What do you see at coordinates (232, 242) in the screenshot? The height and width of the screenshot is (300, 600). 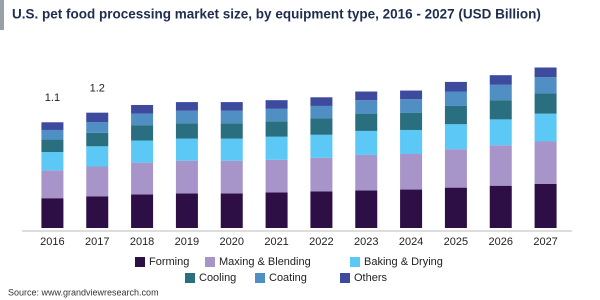 I see `x-tick-label: 2020` at bounding box center [232, 242].